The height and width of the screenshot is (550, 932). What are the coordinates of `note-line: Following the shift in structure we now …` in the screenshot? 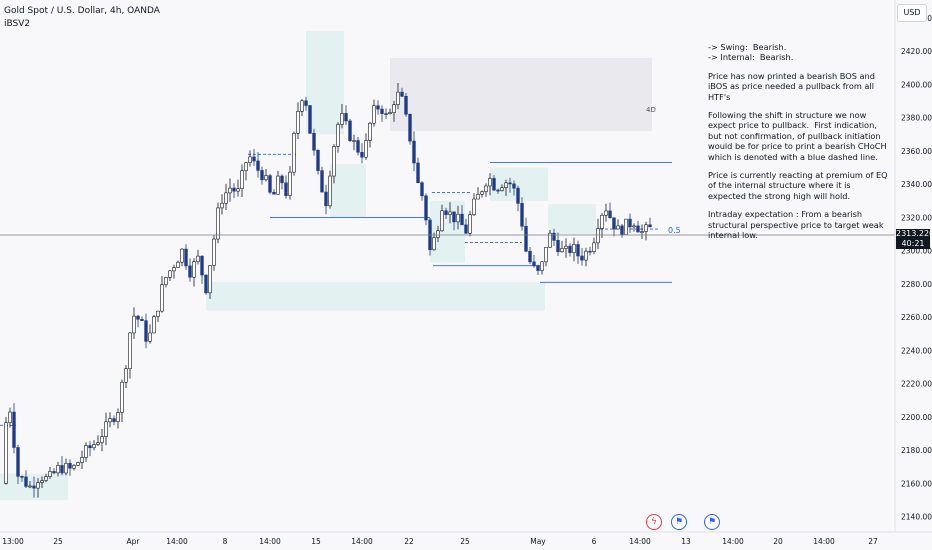 It's located at (799, 136).